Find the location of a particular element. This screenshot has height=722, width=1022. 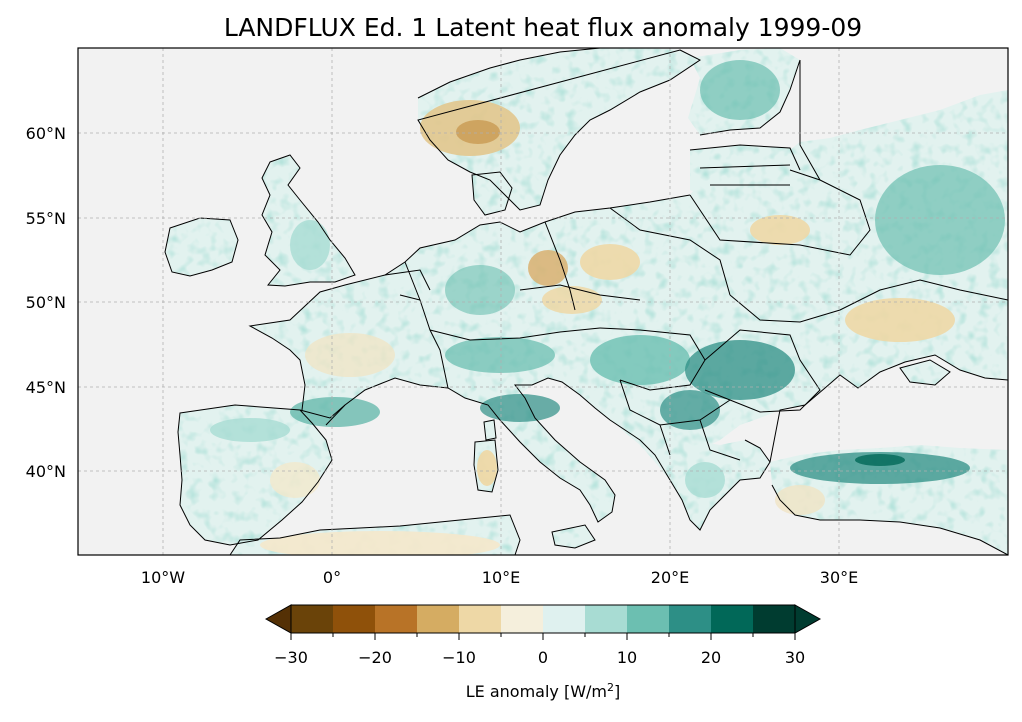

dry-patch-sardinia is located at coordinates (487, 468).